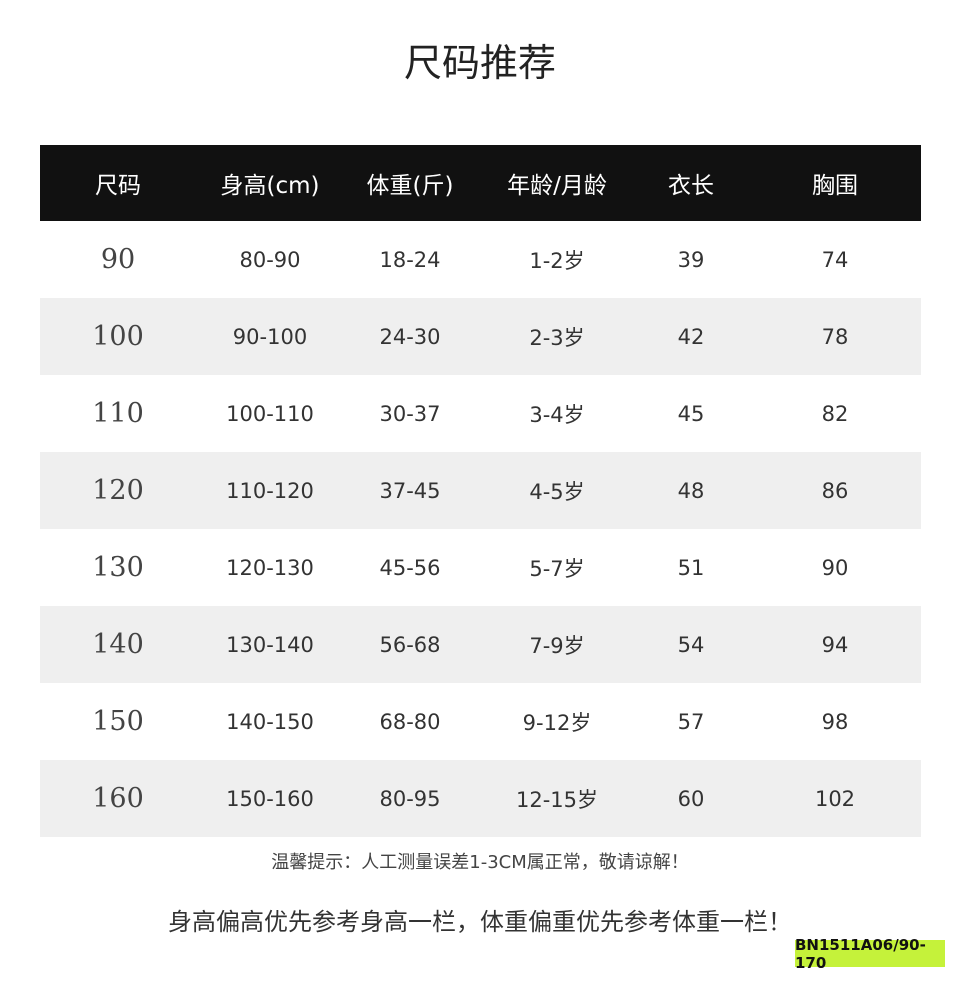  What do you see at coordinates (480, 336) in the screenshot?
I see `table-row: 100 90-100 24-30 2-3岁 42 78` at bounding box center [480, 336].